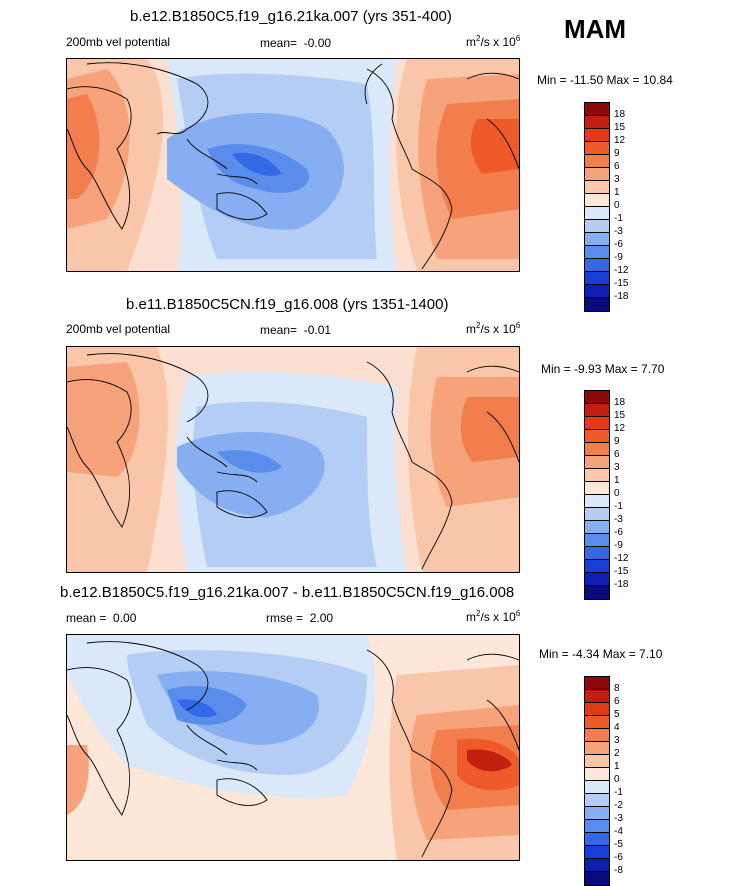 This screenshot has height=886, width=733. Describe the element at coordinates (605, 80) in the screenshot. I see `panel-1-minmax: Min = -11.50 Max = 10.84` at that location.